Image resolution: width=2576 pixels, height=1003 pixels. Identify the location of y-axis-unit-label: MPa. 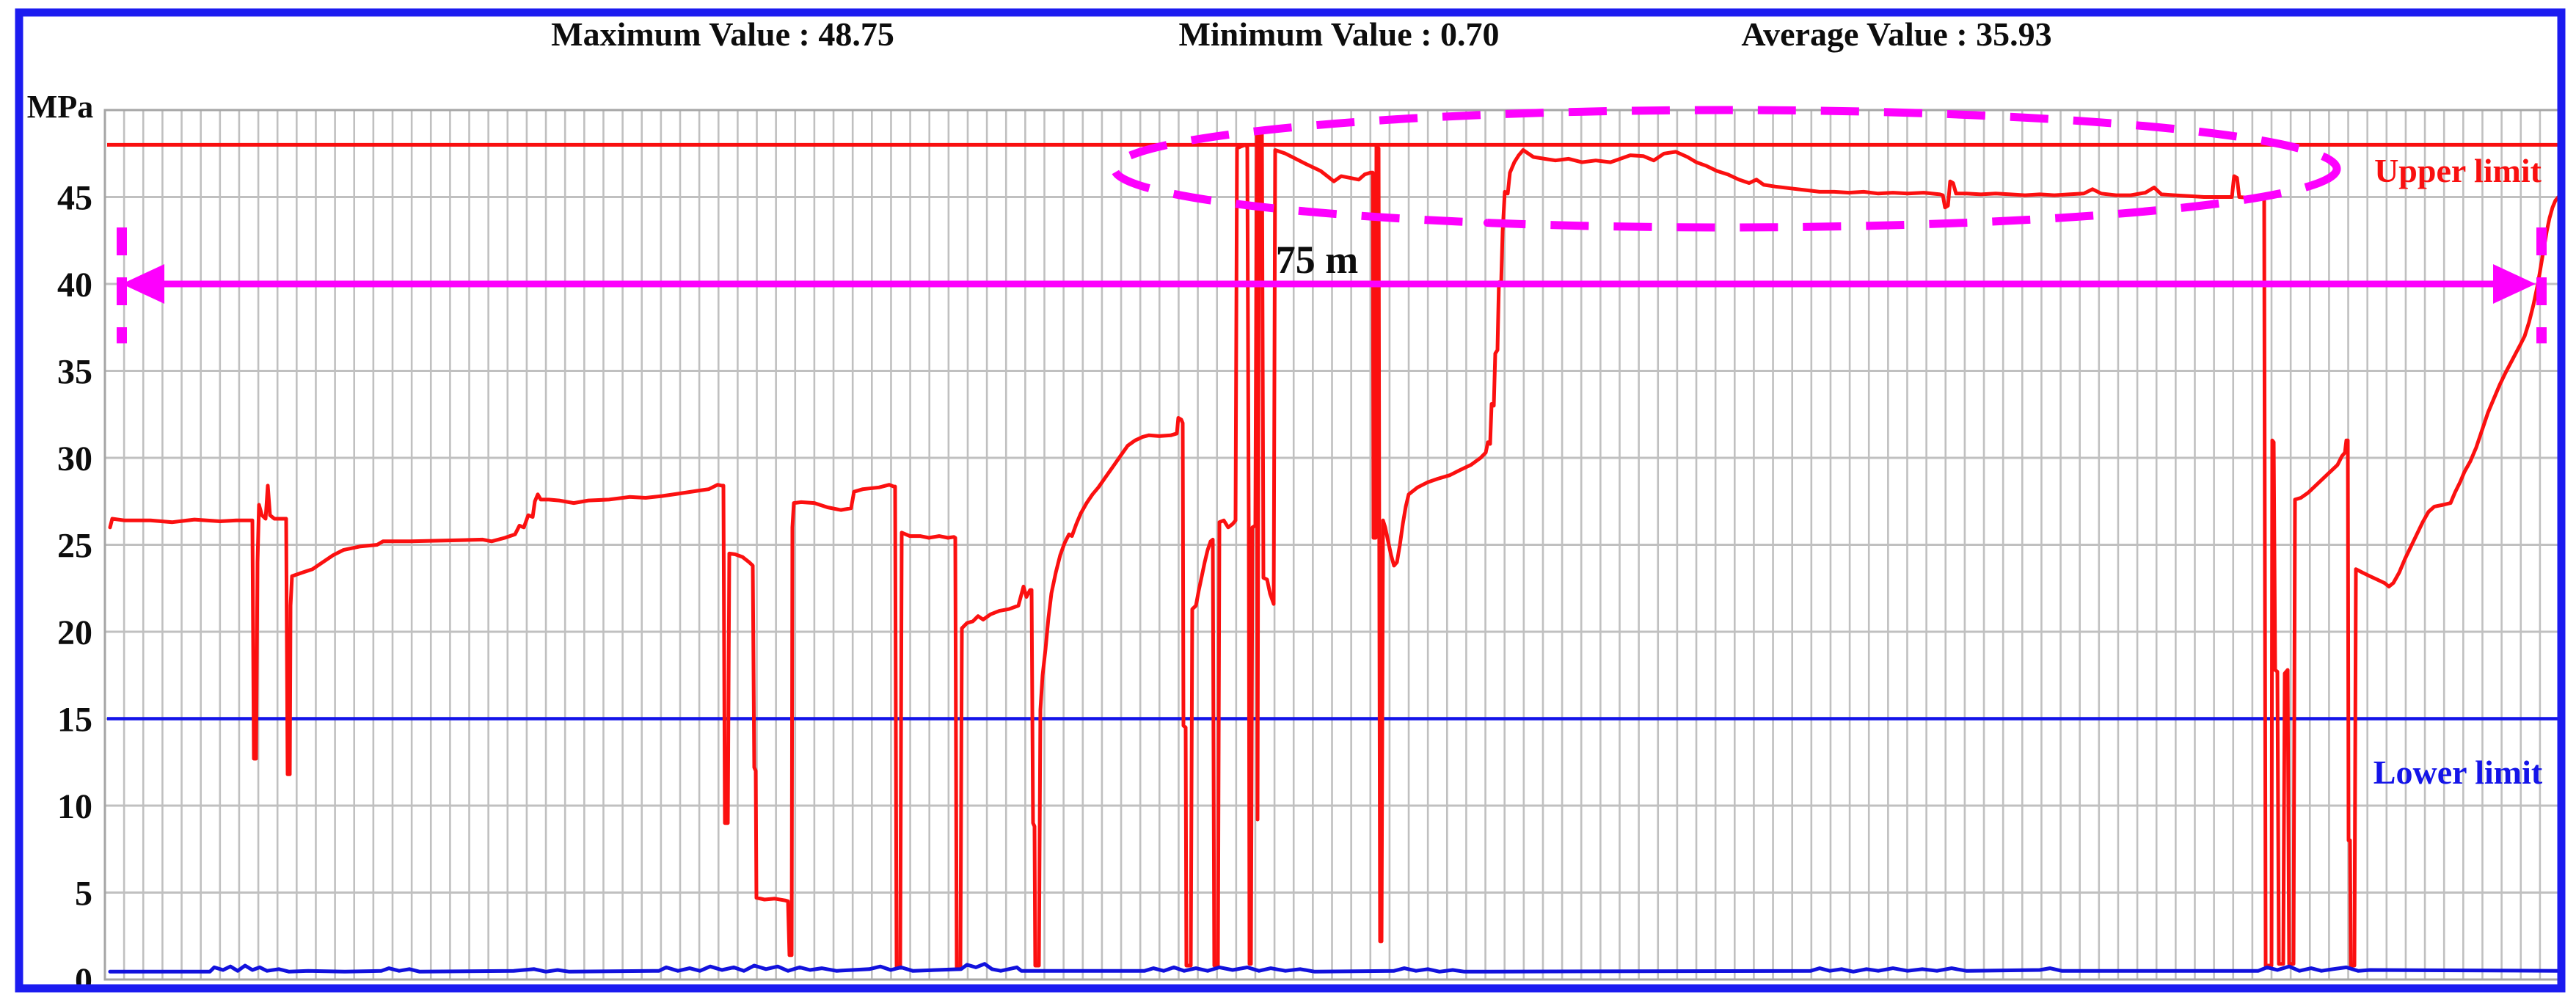
(60, 107).